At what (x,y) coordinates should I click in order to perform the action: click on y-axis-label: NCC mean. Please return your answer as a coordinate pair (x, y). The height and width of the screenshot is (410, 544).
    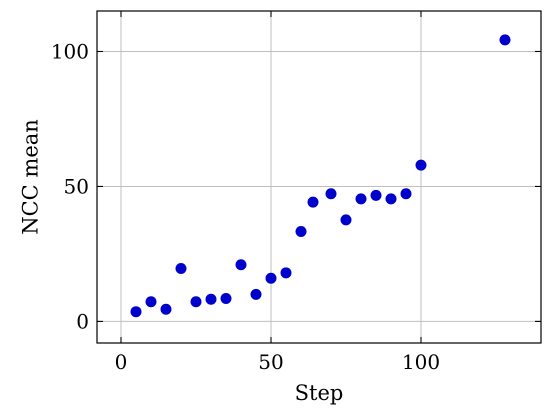
    Looking at the image, I should click on (30, 177).